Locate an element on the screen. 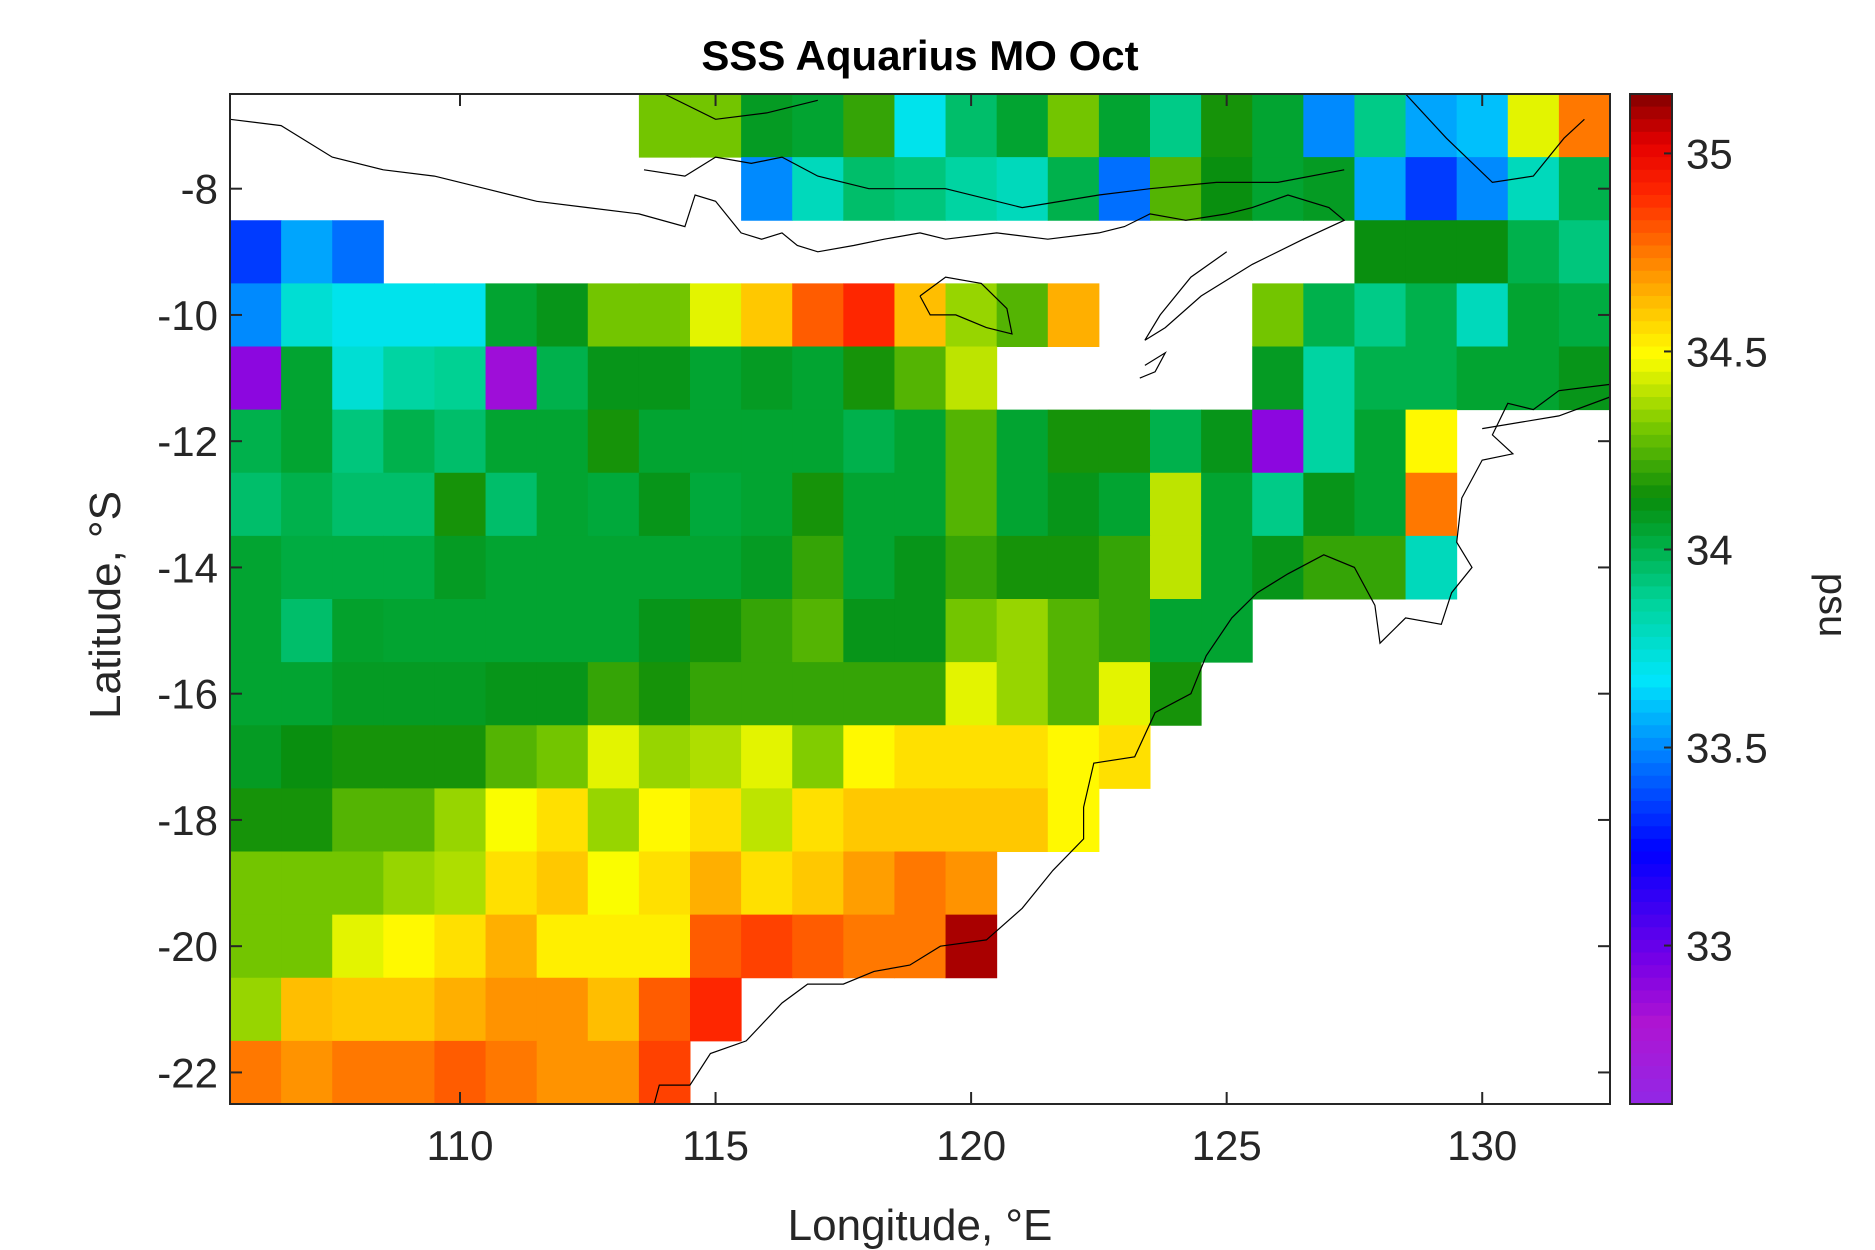  colorbar-tick-label: 34.5 is located at coordinates (1727, 351).